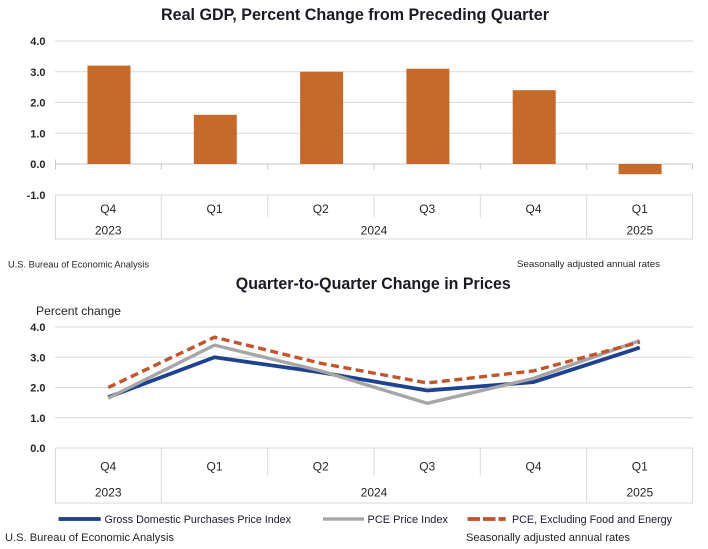 The height and width of the screenshot is (549, 708). What do you see at coordinates (408, 520) in the screenshot?
I see `svg-text: PCE Price Index` at bounding box center [408, 520].